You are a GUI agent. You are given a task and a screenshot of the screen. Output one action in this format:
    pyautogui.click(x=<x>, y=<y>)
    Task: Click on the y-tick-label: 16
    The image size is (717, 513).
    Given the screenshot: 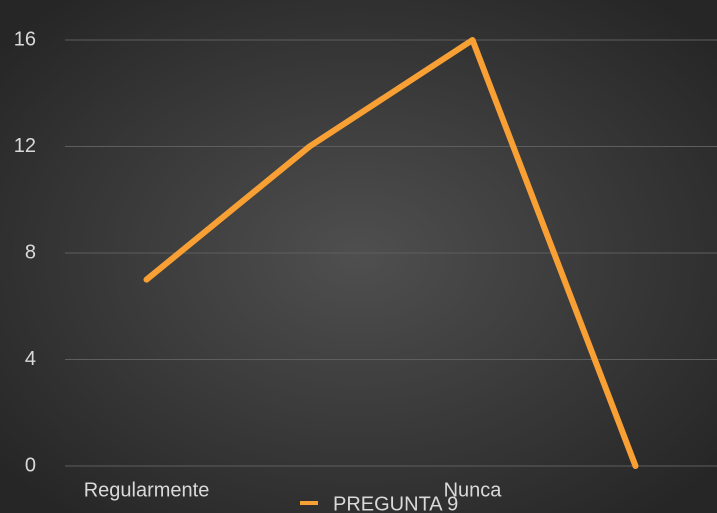 What is the action you would take?
    pyautogui.click(x=25, y=39)
    